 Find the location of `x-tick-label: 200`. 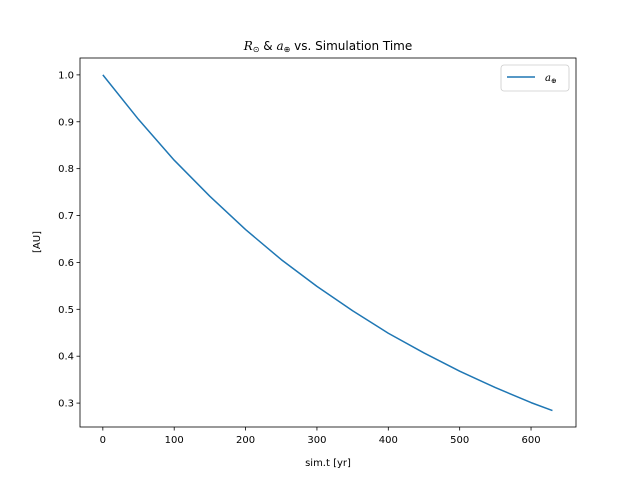

x-tick-label: 200 is located at coordinates (245, 440).